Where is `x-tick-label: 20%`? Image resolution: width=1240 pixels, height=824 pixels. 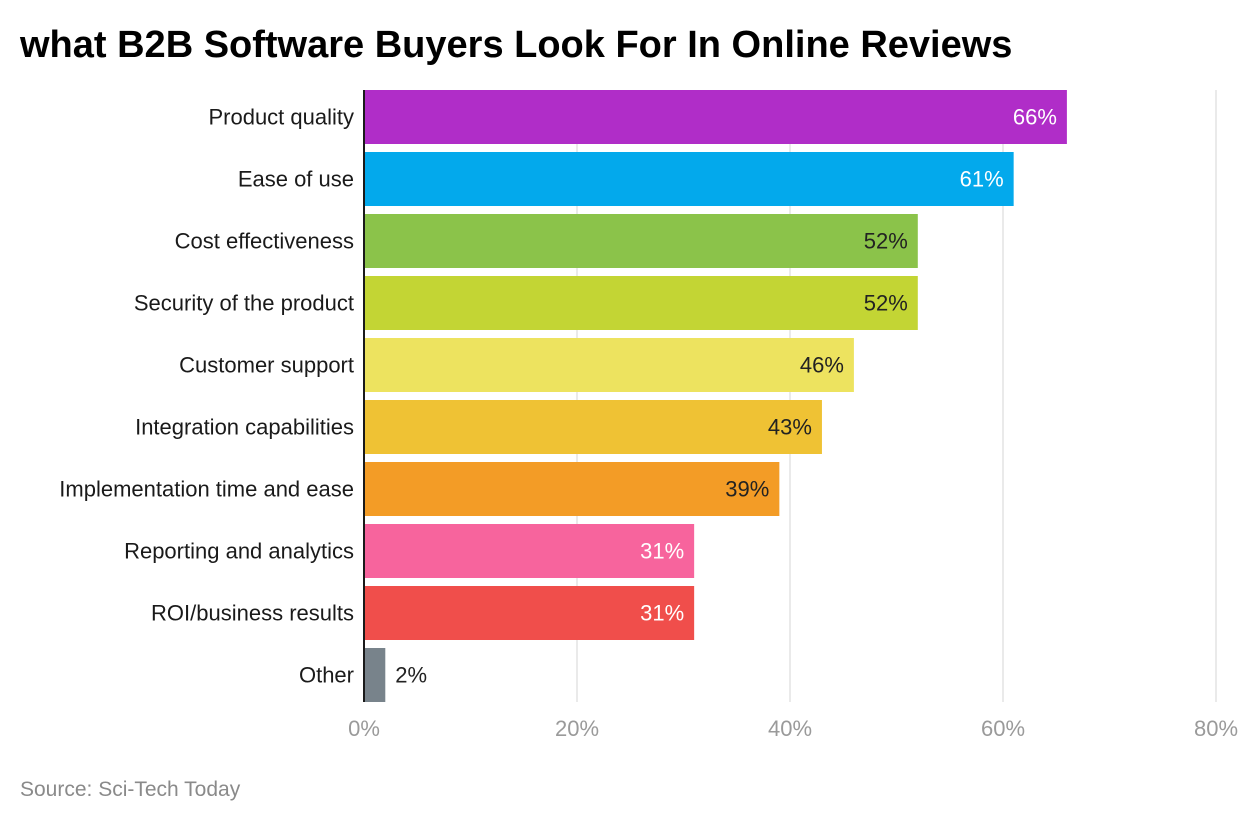
x-tick-label: 20% is located at coordinates (577, 728).